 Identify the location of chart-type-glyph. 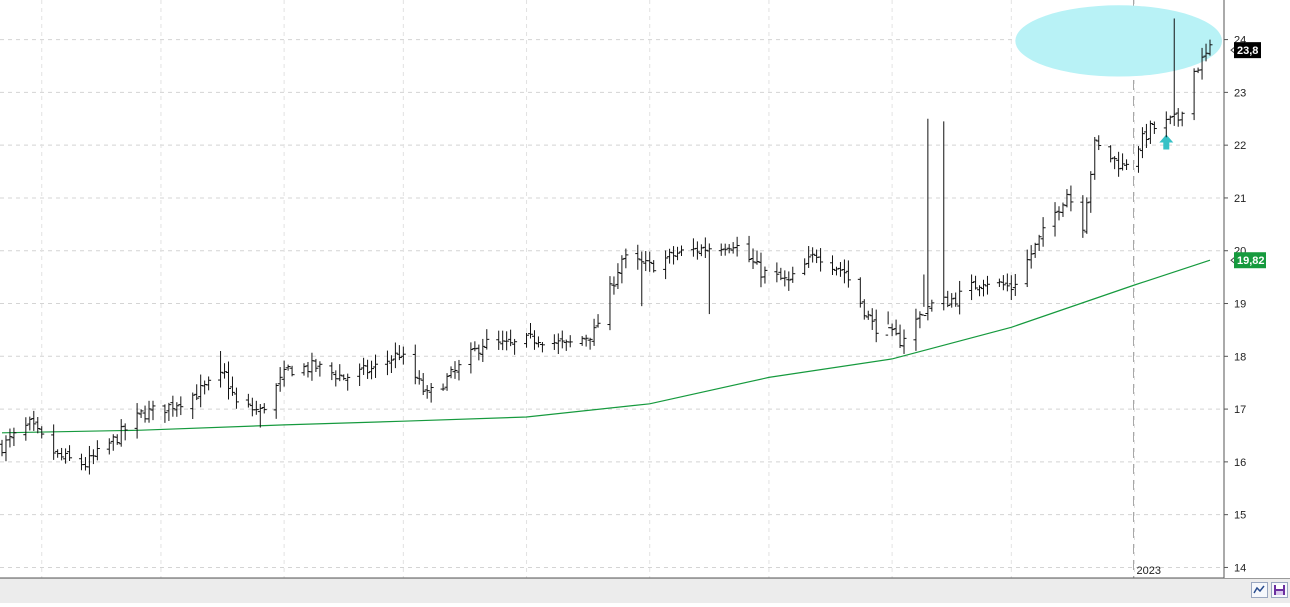
(1259, 589).